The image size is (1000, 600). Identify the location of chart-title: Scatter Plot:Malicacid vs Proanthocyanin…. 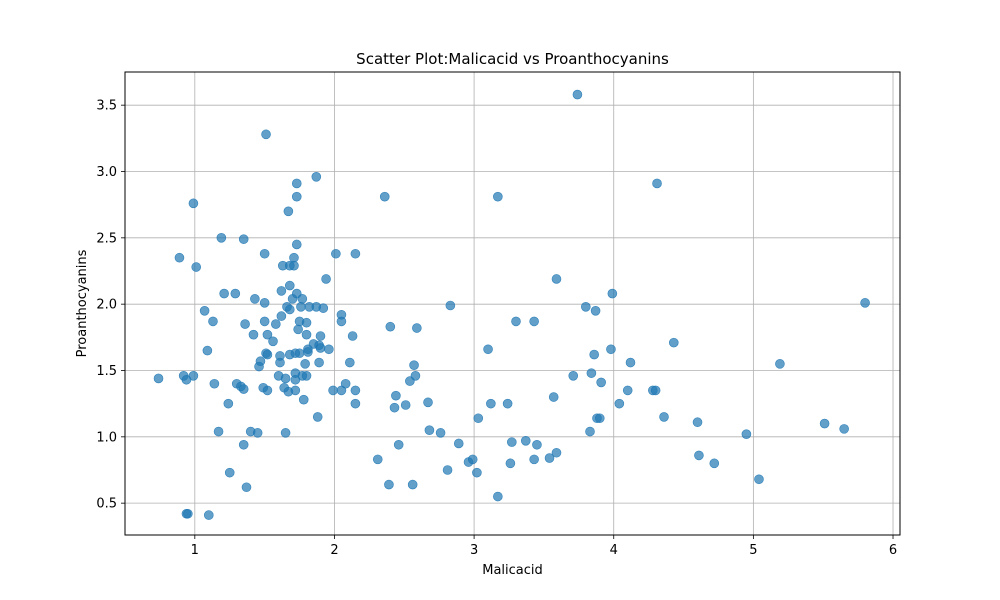
(512, 59).